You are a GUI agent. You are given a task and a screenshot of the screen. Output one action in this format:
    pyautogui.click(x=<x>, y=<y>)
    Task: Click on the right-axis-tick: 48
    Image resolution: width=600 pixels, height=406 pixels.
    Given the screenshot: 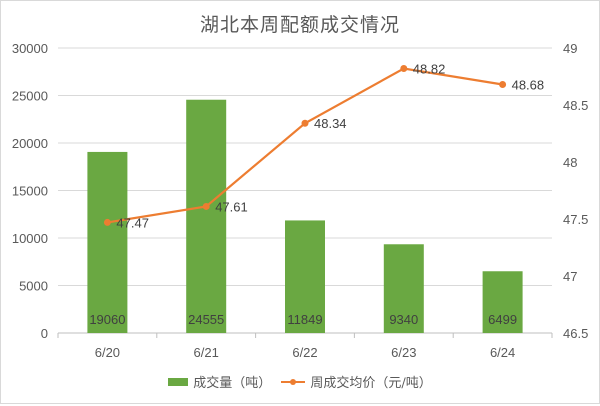 What is the action you would take?
    pyautogui.click(x=570, y=162)
    